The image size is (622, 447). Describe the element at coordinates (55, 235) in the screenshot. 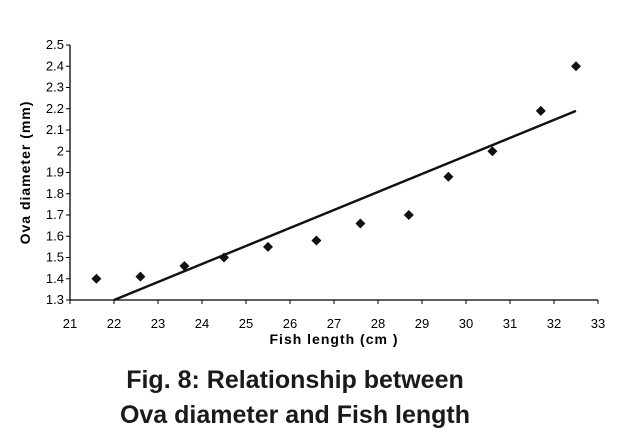

I see `y-tick-label: 1.6` at that location.